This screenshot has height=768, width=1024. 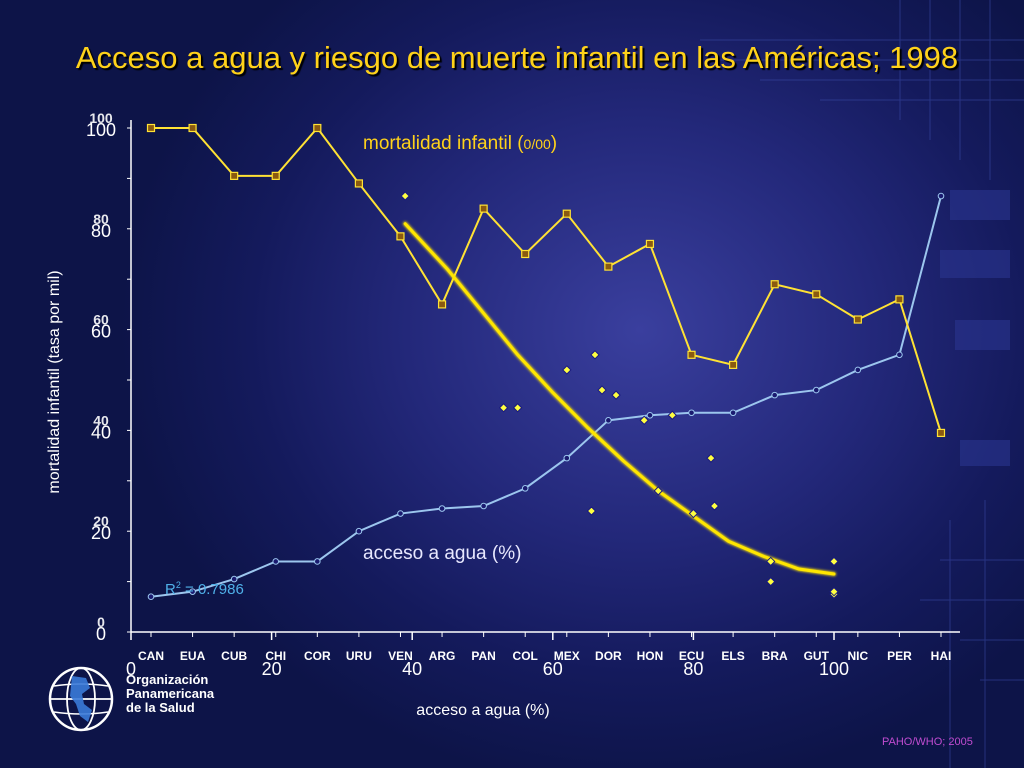 I want to click on category-label: MEX, so click(x=567, y=656).